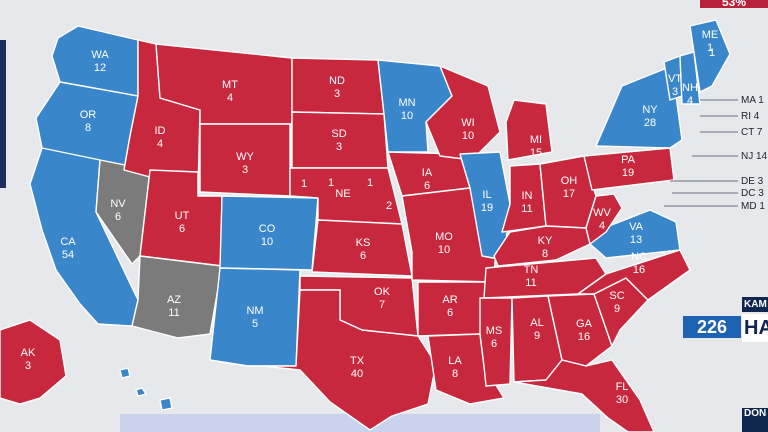 The height and width of the screenshot is (432, 768). I want to click on state-votes-sd: 3, so click(339, 147).